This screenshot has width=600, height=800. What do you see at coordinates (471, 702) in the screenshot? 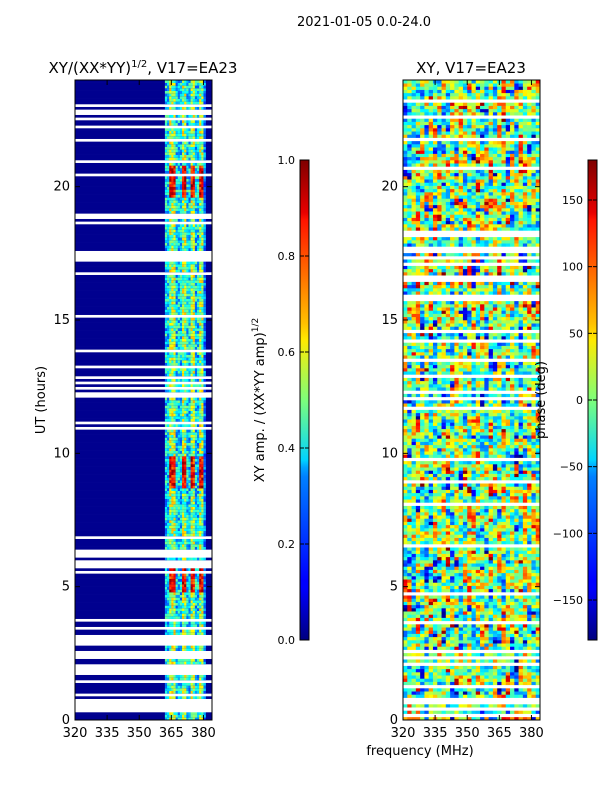
I see `flagged-row` at bounding box center [471, 702].